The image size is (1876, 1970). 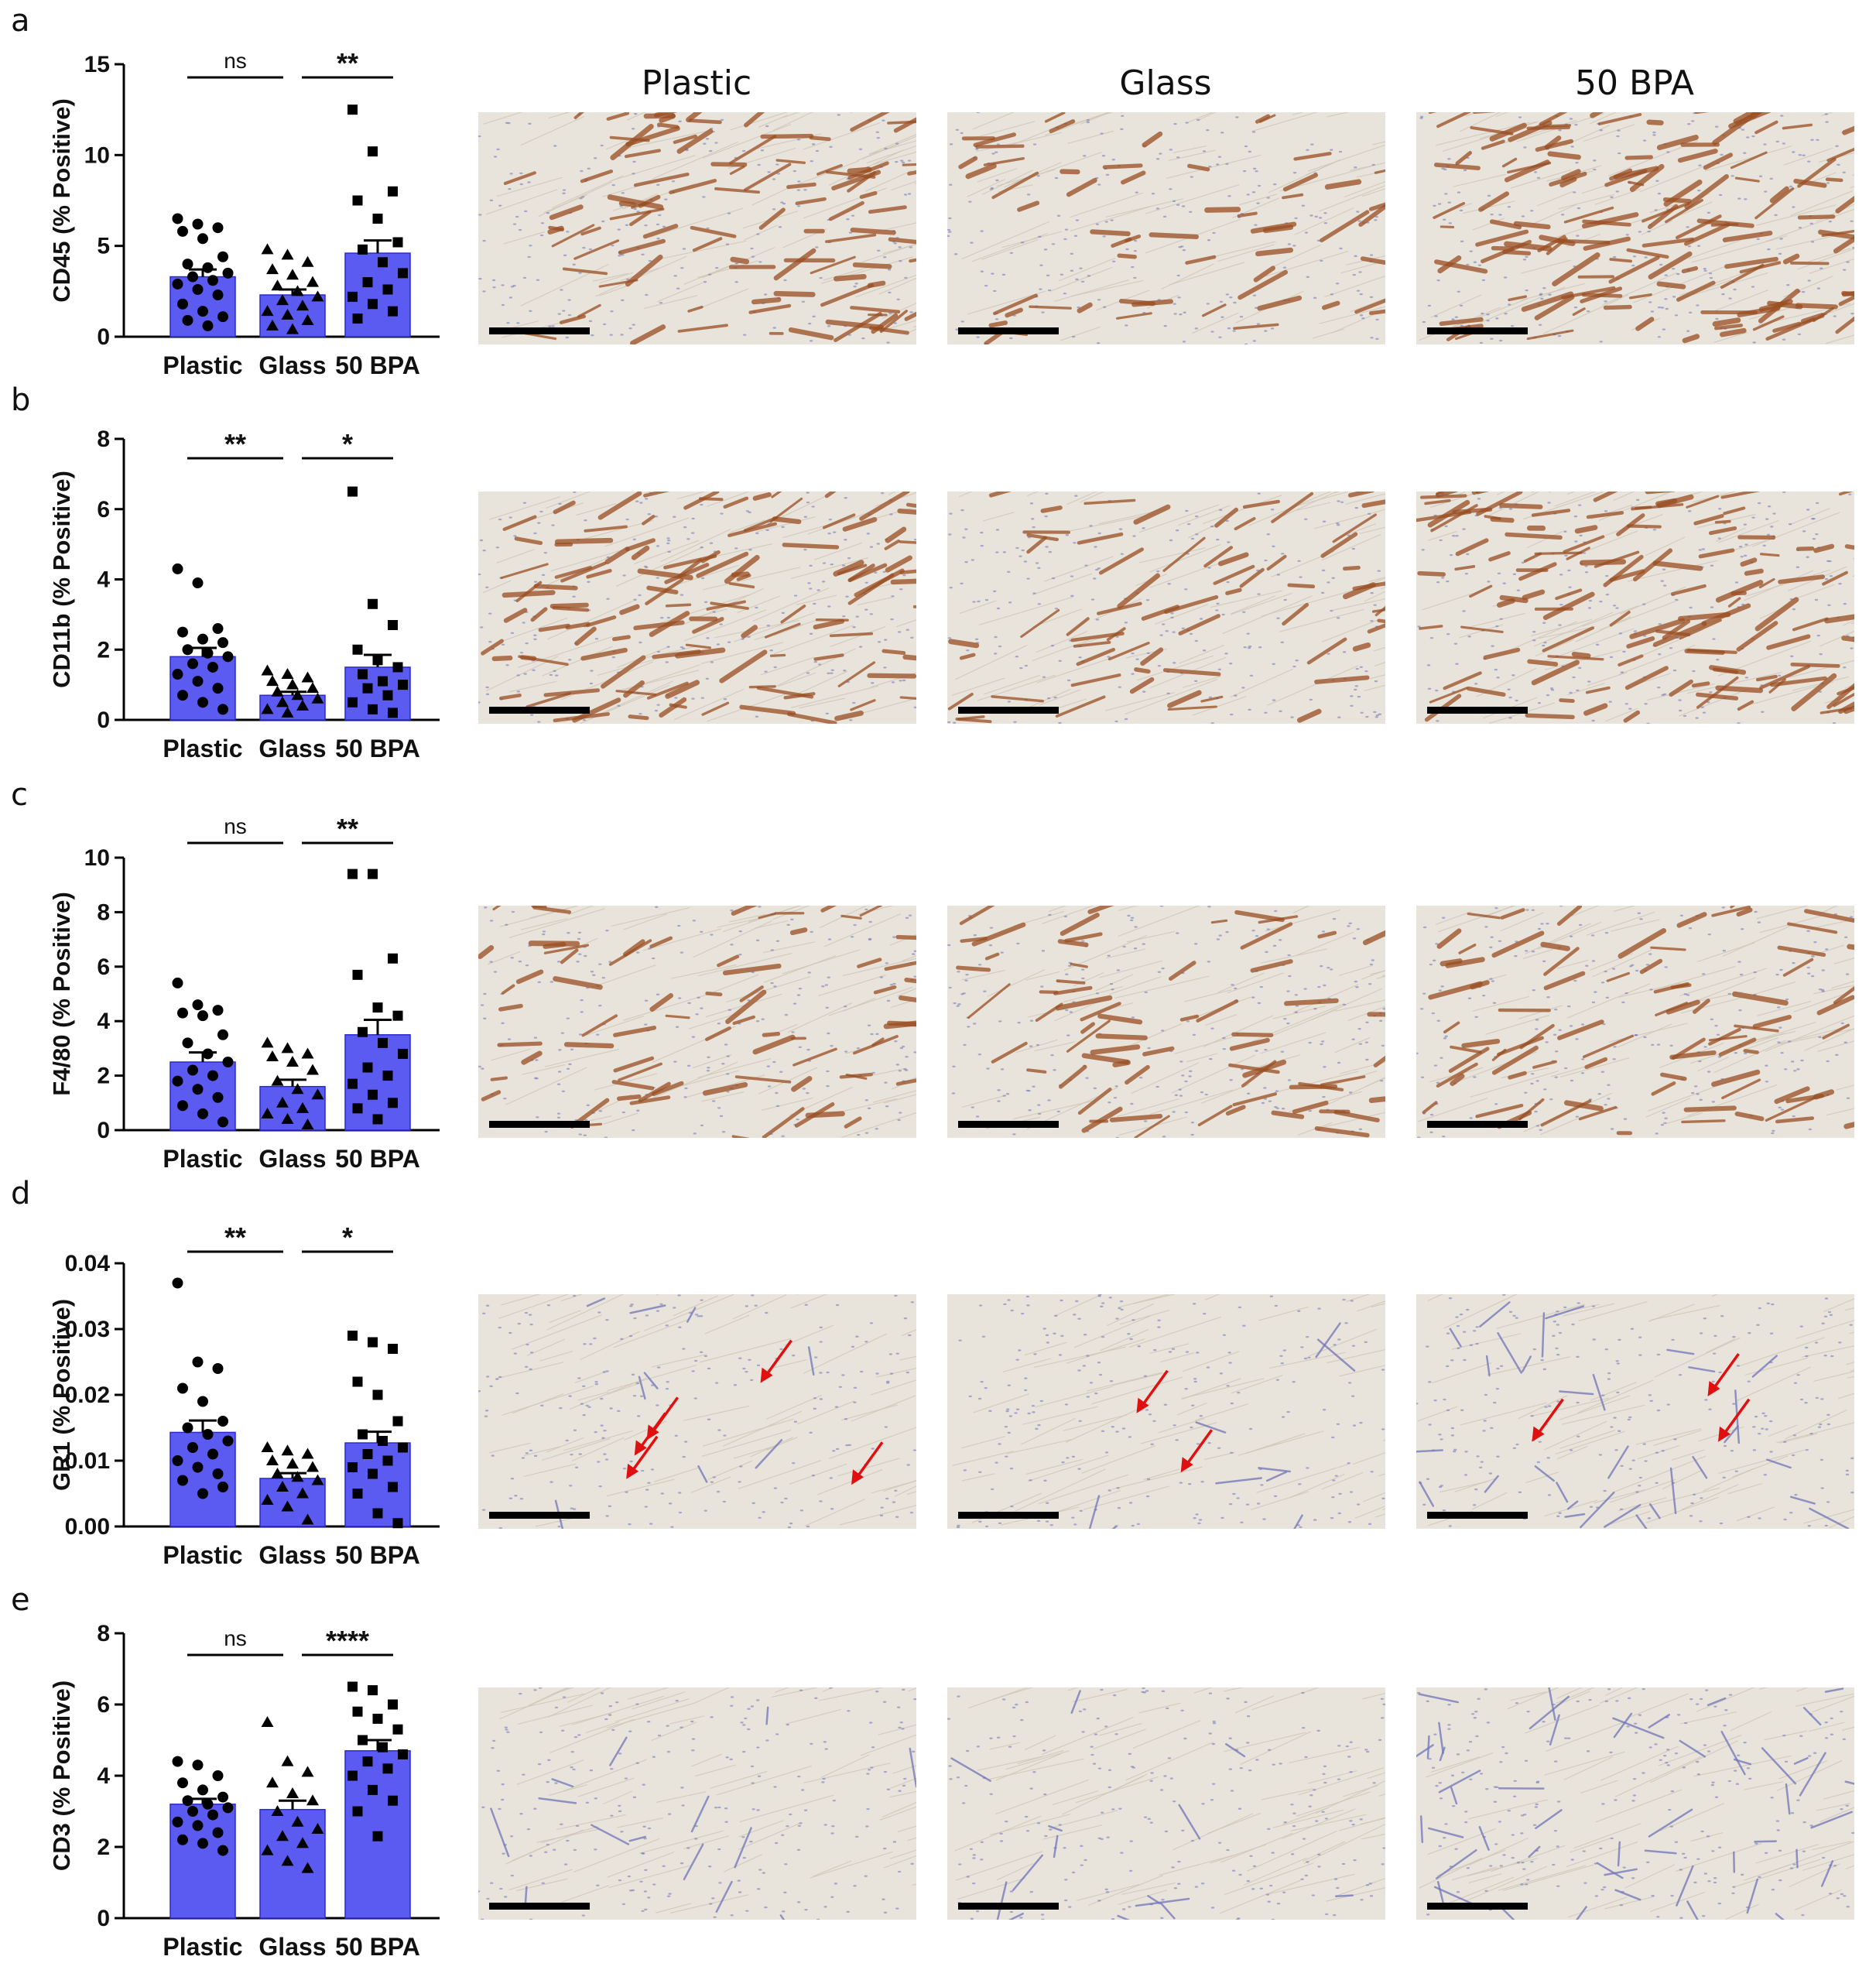 What do you see at coordinates (1166, 1411) in the screenshot?
I see `micrograph-d-glass` at bounding box center [1166, 1411].